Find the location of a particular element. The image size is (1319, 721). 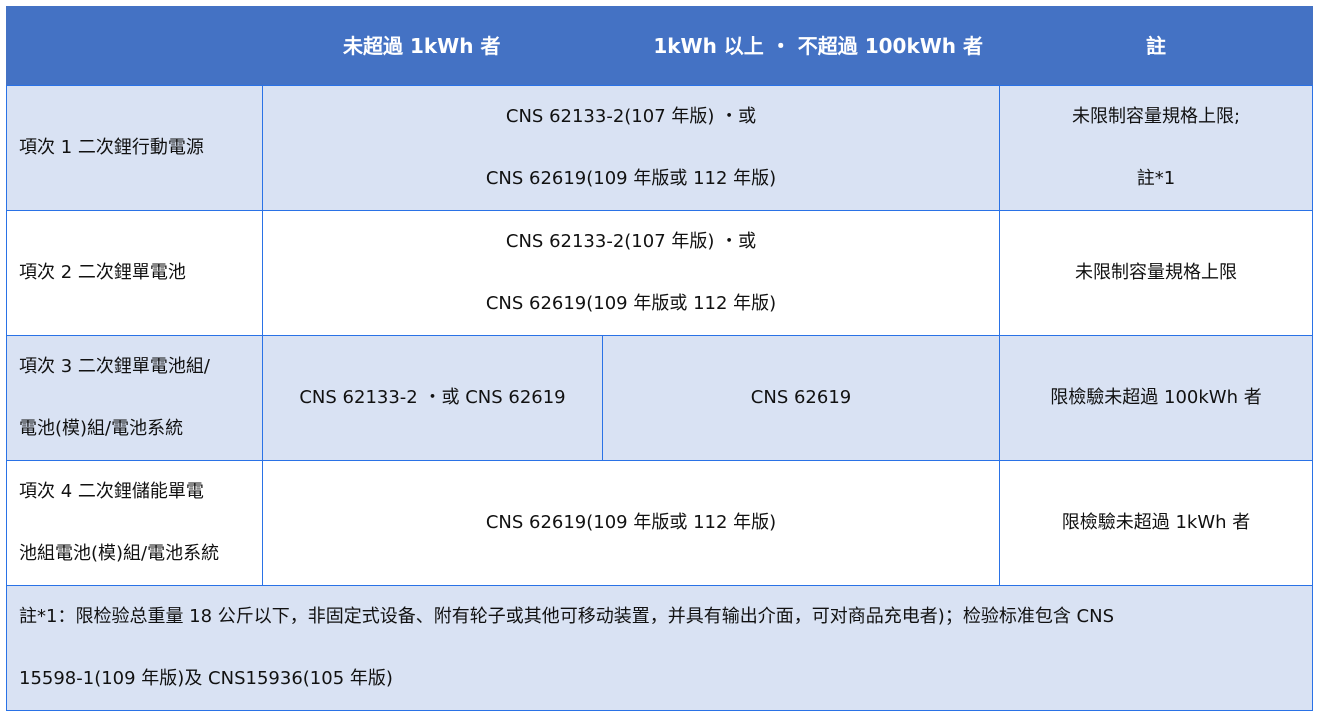

header-row: 未超過 1kWh 者 1kWh 以上 ・ 不超過 100kWh 者 註 is located at coordinates (660, 46).